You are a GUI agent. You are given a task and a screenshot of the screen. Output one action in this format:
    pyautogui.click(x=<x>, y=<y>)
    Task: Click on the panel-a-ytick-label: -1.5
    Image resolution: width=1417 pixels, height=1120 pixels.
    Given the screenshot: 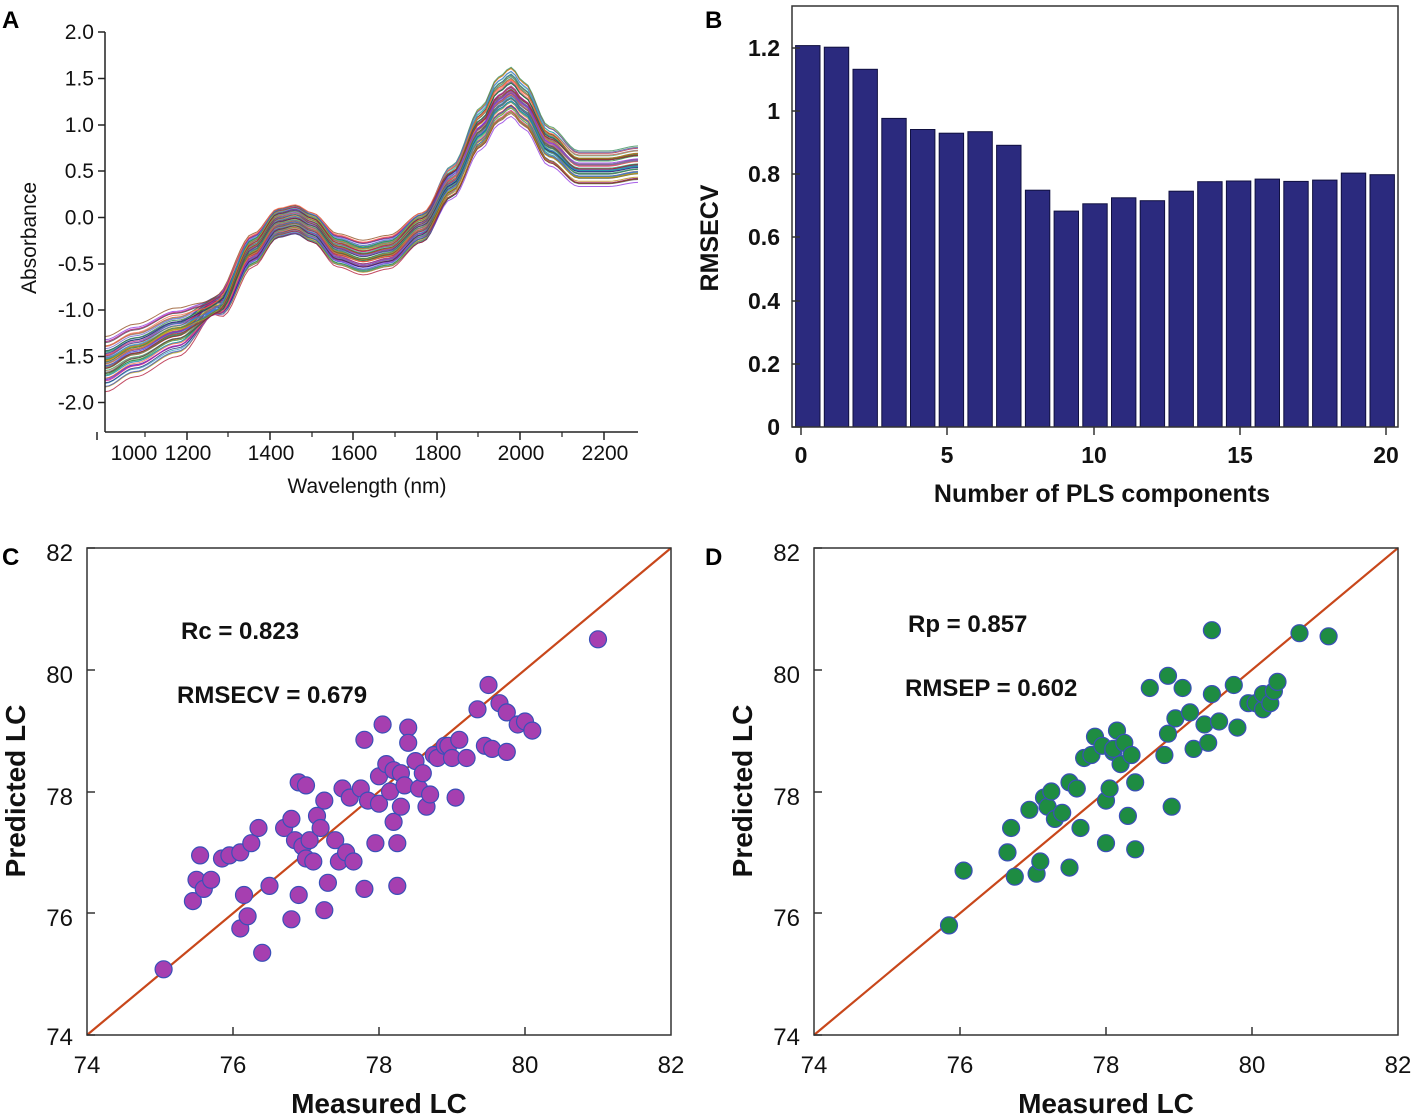 What is the action you would take?
    pyautogui.click(x=76, y=357)
    